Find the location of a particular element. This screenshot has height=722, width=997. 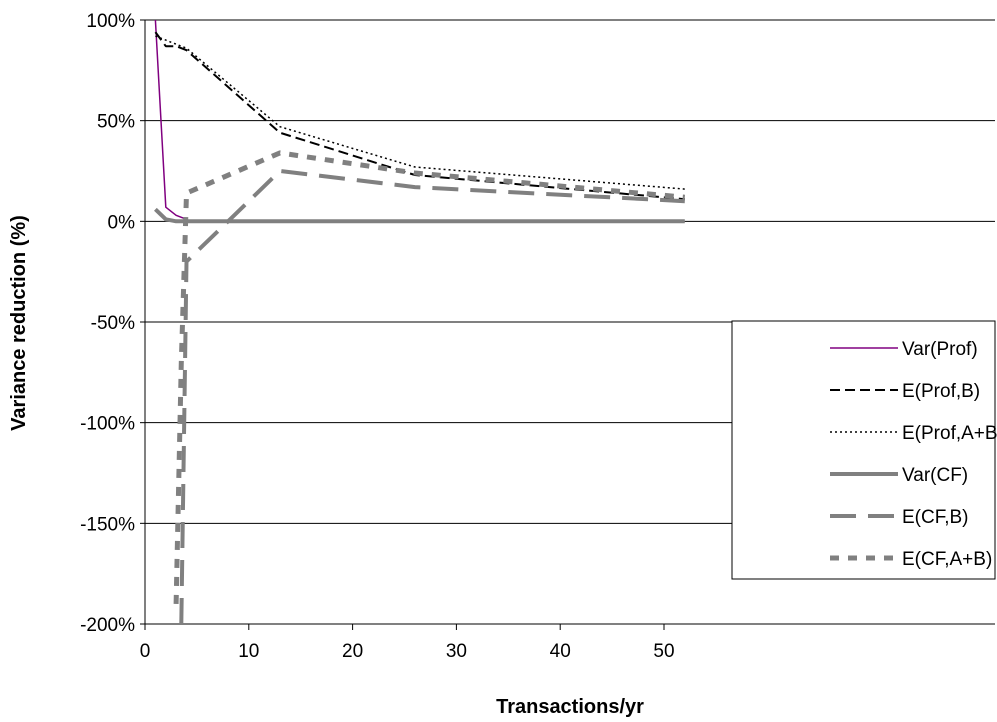

legend-label: E(Prof,B) is located at coordinates (941, 391).